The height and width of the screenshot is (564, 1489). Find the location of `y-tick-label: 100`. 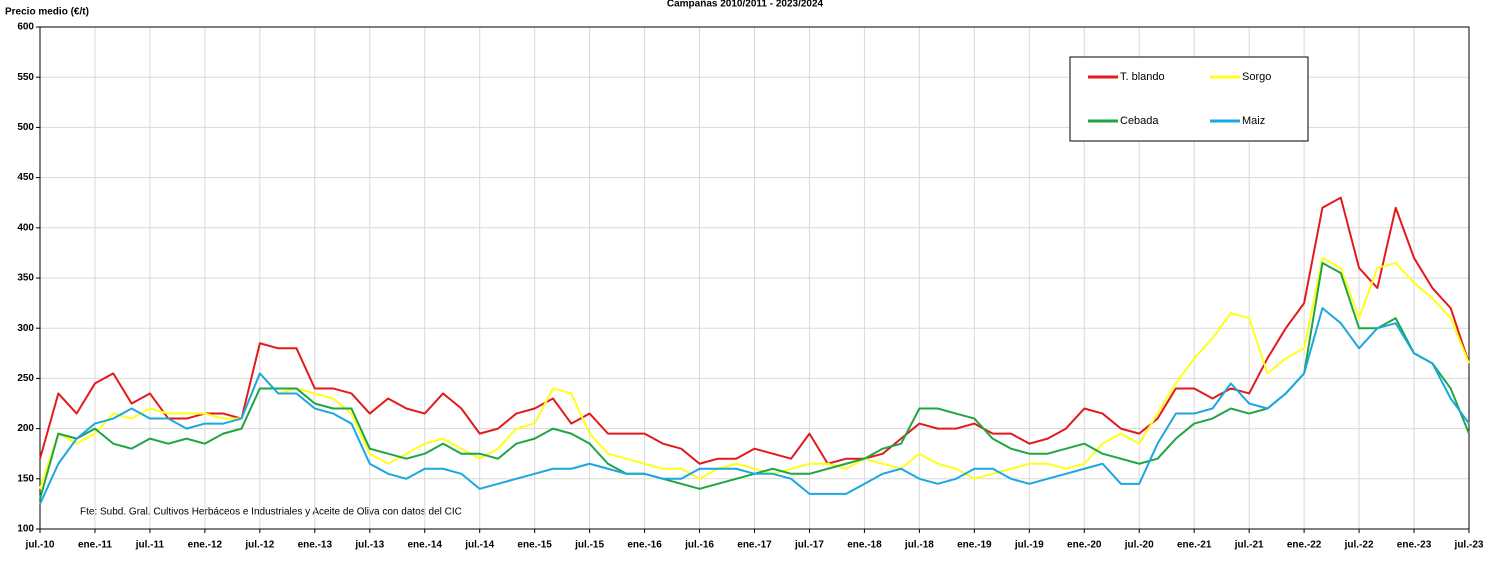

y-tick-label: 100 is located at coordinates (25, 529).